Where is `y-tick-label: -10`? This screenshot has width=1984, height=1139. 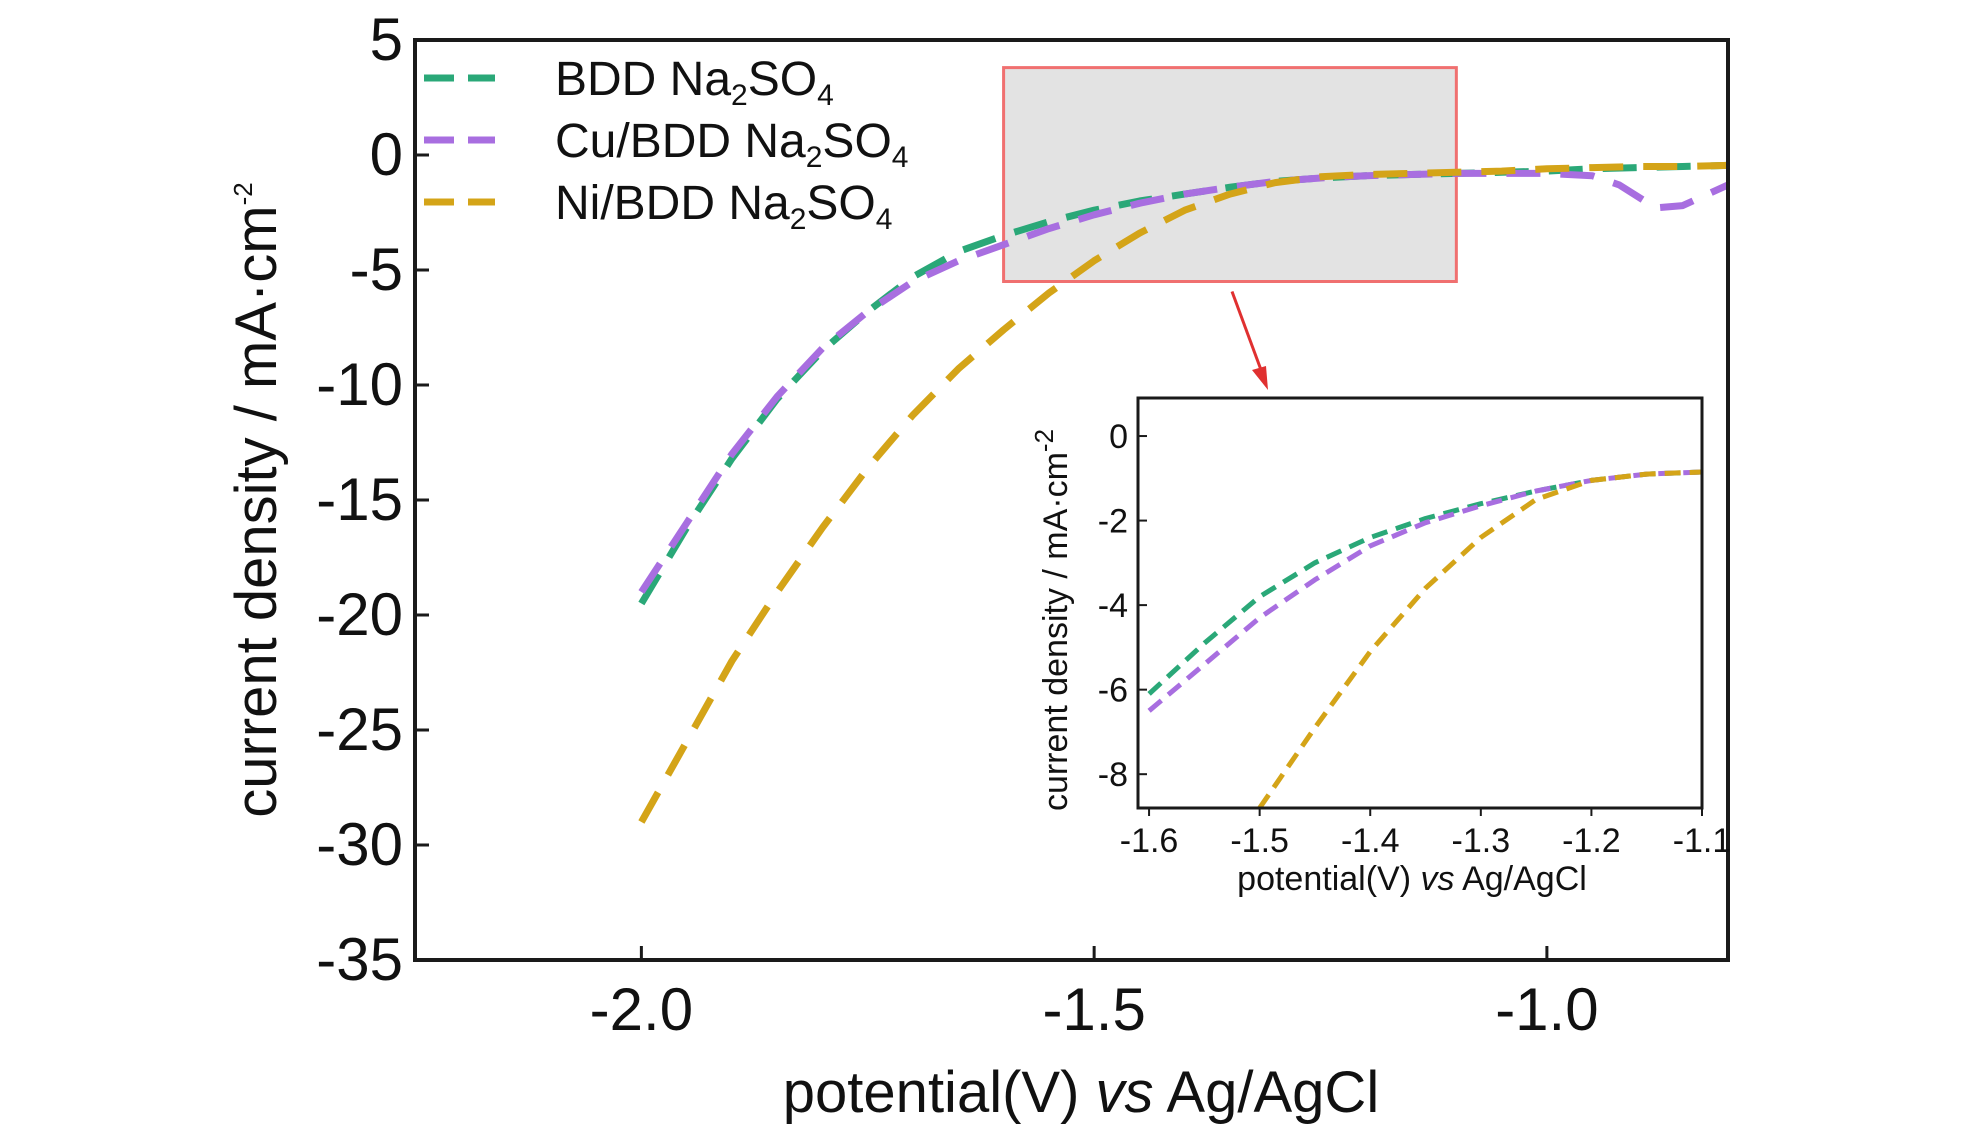 y-tick-label: -10 is located at coordinates (359, 384).